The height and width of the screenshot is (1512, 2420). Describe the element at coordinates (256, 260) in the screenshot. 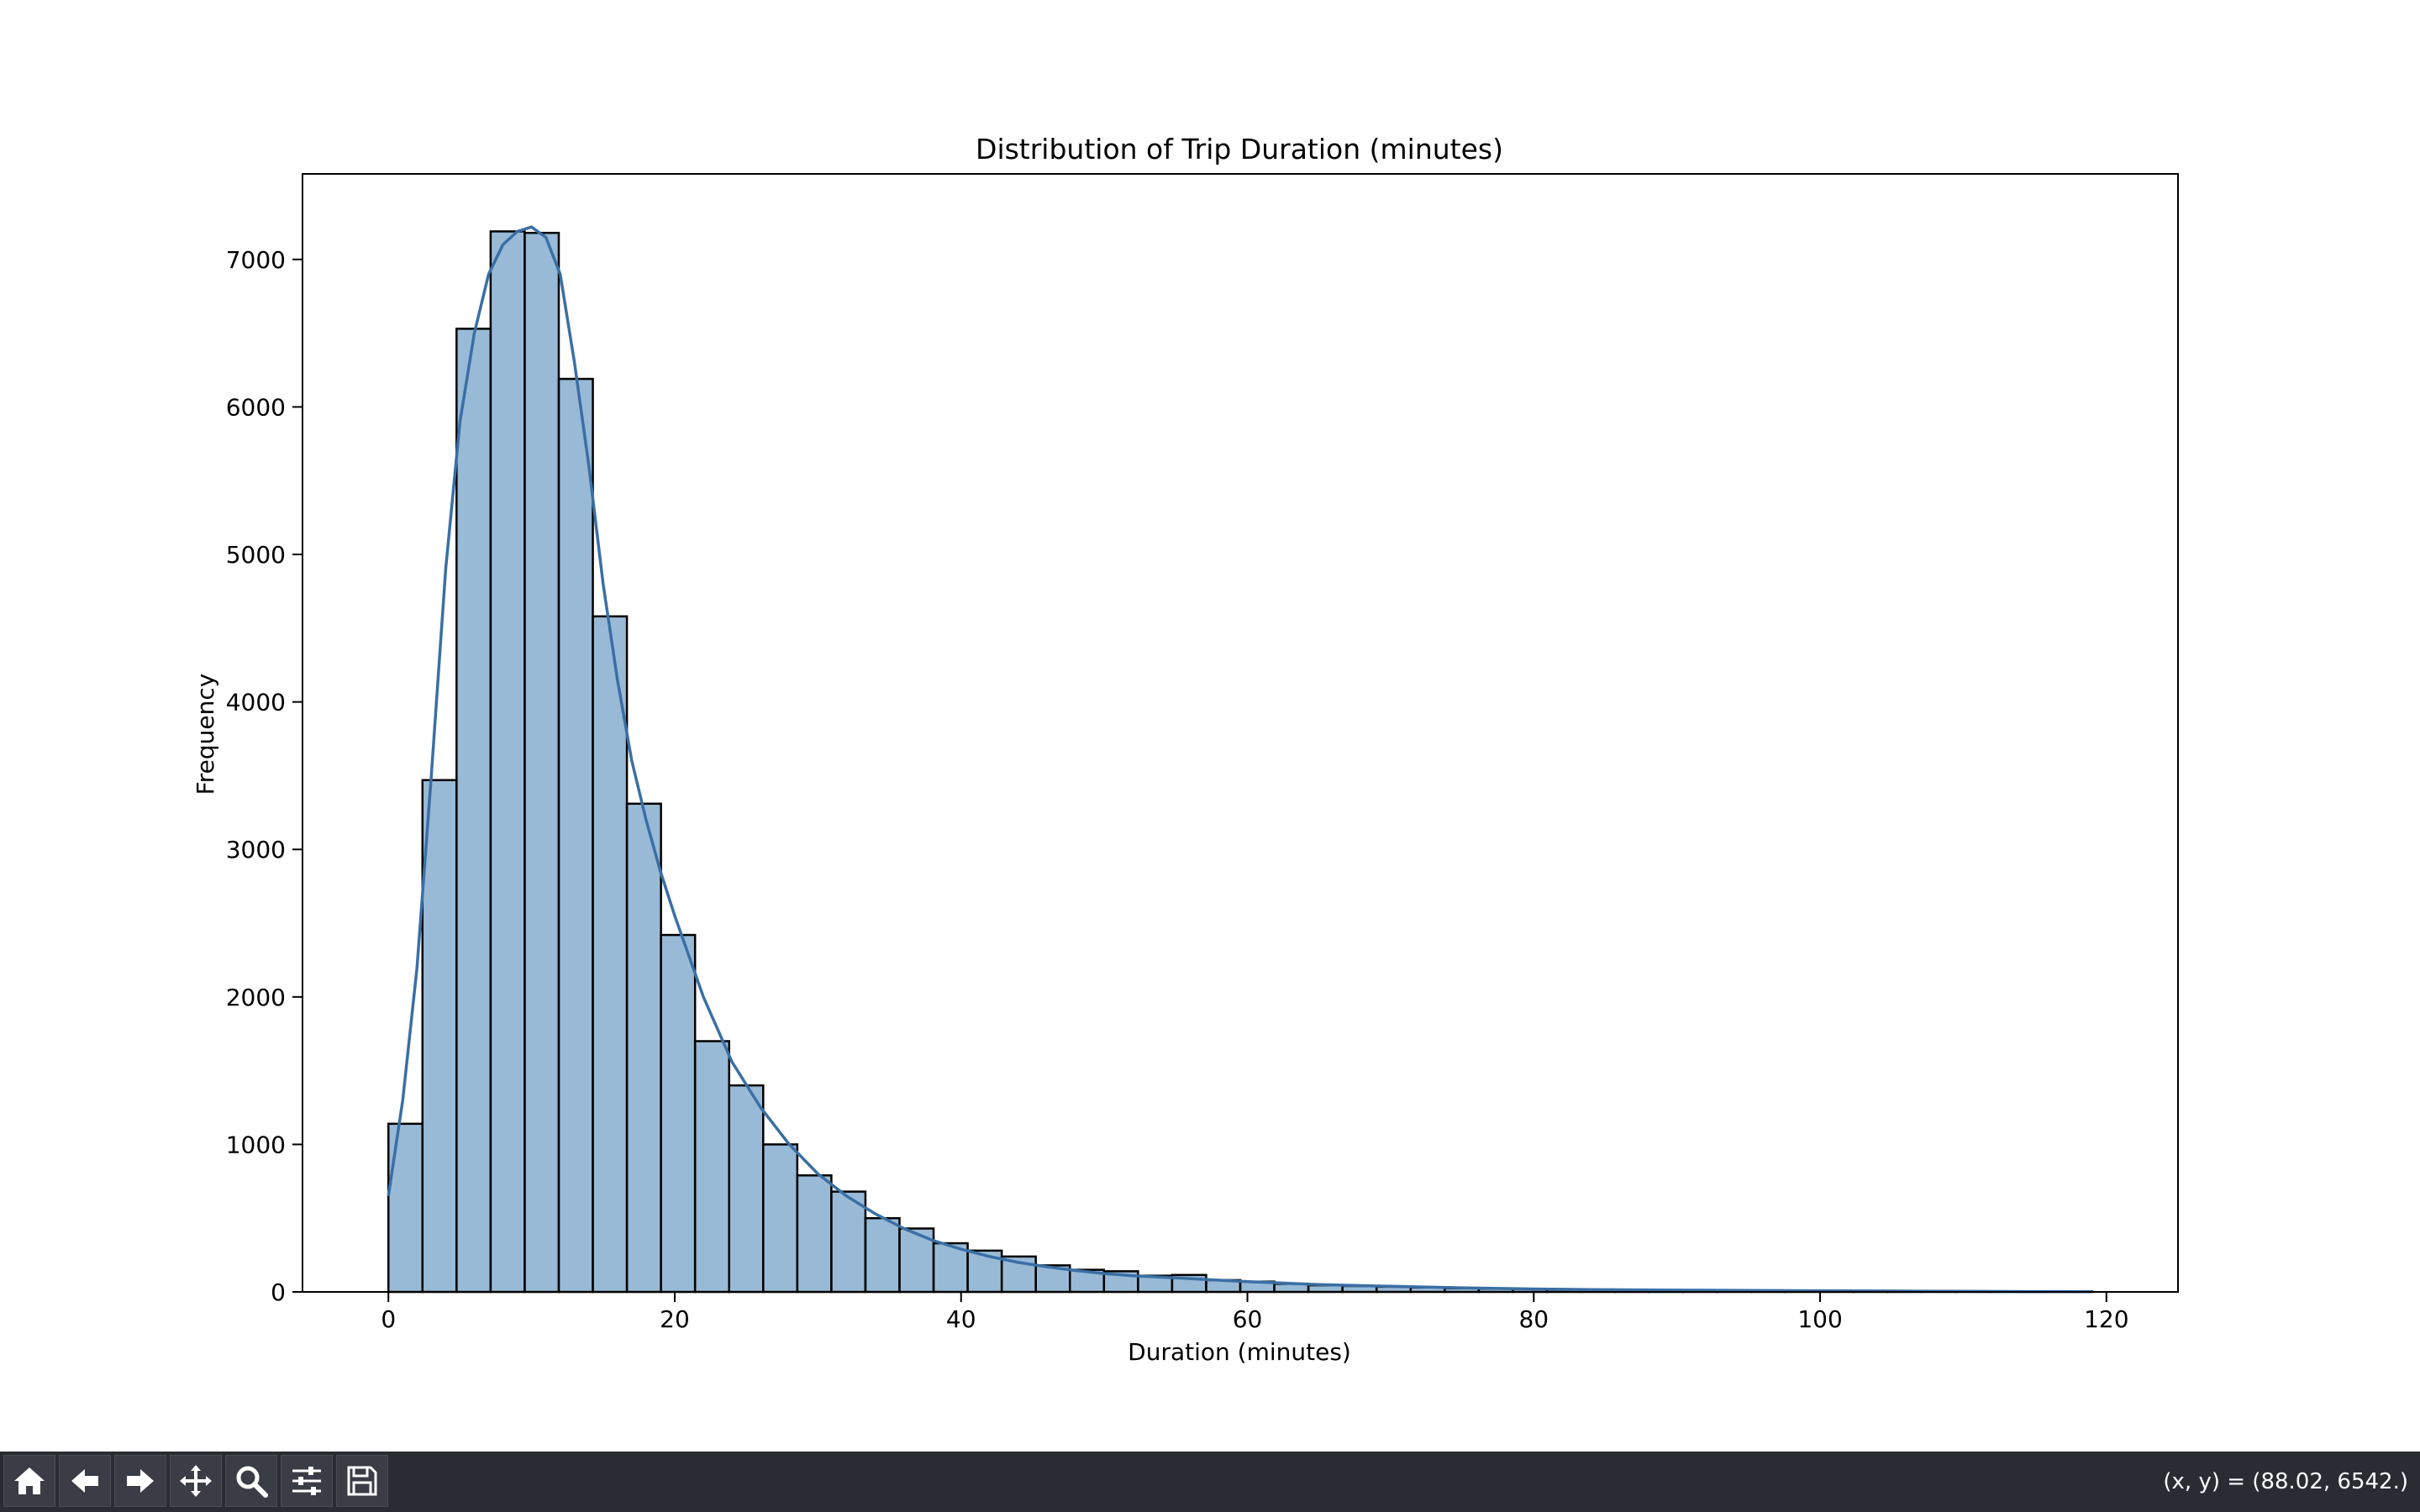

I see `y-tick-label: 7000` at that location.